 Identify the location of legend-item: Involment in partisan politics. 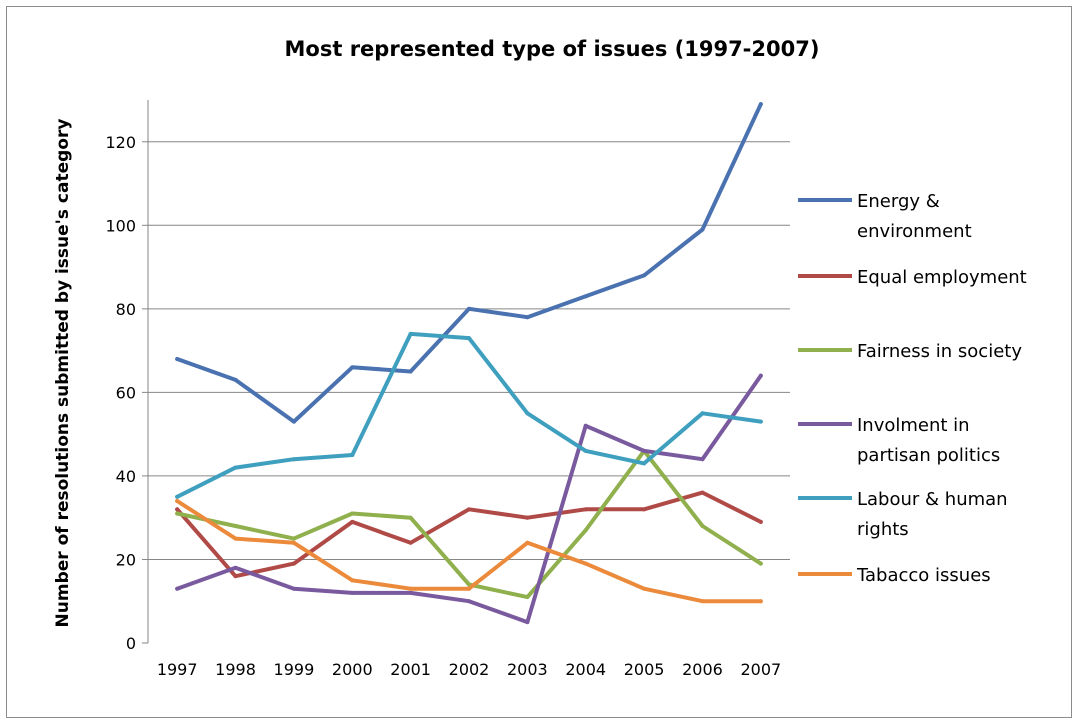
(899, 440).